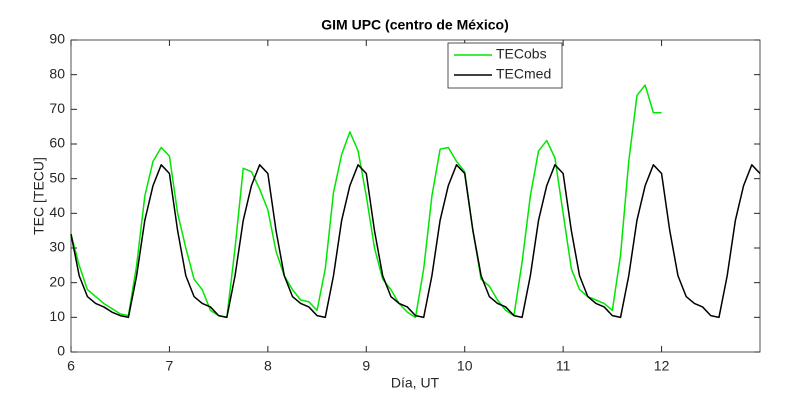 The height and width of the screenshot is (400, 800). Describe the element at coordinates (61, 351) in the screenshot. I see `y-tick-label: 0` at that location.